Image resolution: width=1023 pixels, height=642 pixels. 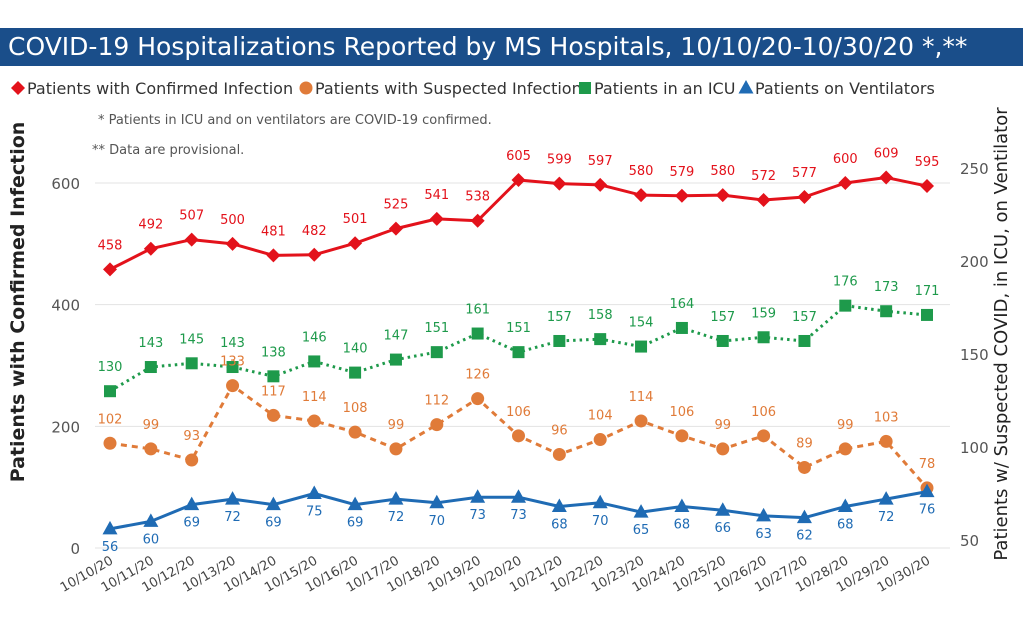 I want to click on data-label-confirmed-12: 597, so click(x=600, y=161).